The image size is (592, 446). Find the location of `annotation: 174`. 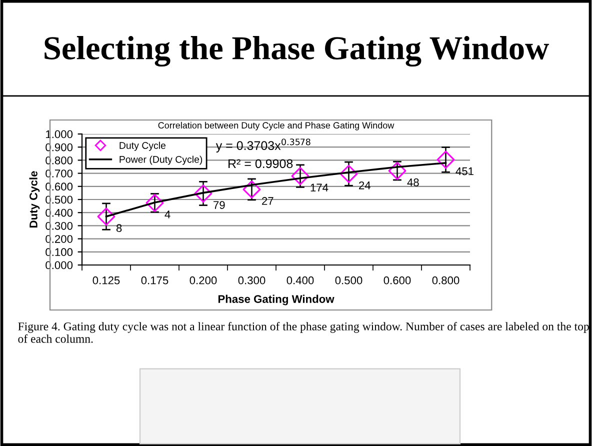

annotation: 174 is located at coordinates (319, 188).